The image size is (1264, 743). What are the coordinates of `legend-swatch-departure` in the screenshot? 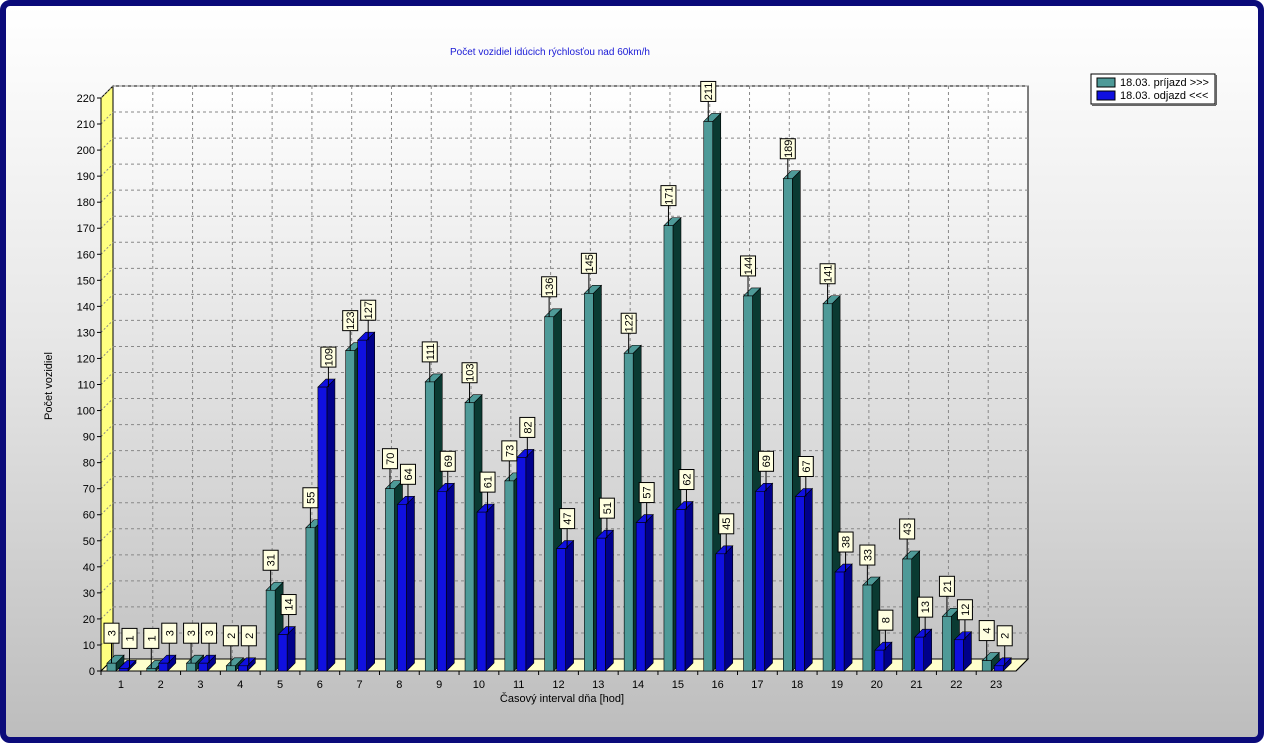 It's located at (1106, 95).